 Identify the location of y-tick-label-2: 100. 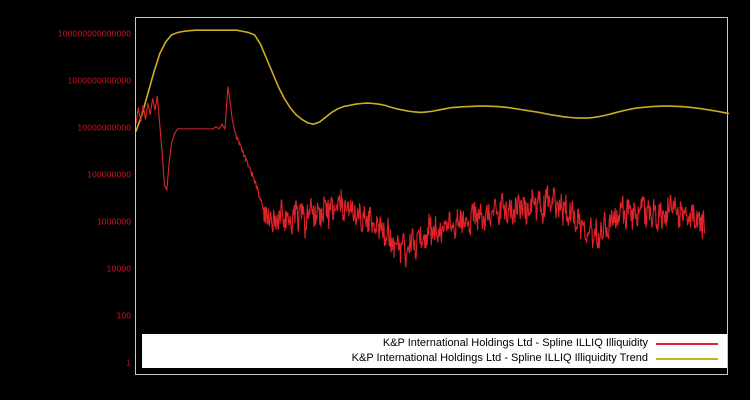
(123, 316).